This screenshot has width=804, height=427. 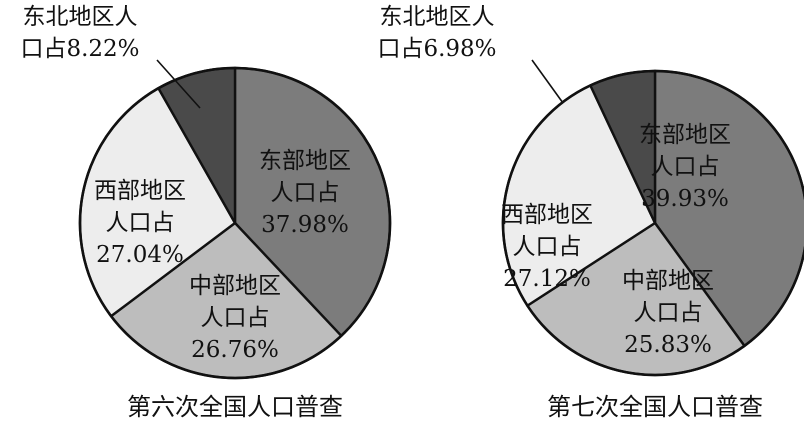 I want to click on slice-label: 中部地区人口占 25.83%, so click(x=668, y=313).